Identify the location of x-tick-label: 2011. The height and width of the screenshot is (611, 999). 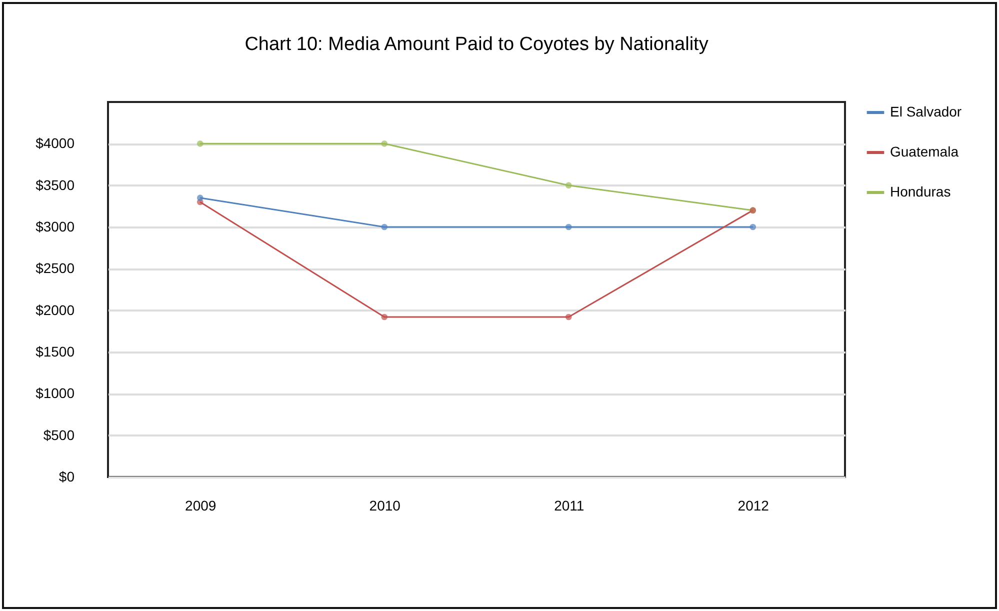
(569, 506).